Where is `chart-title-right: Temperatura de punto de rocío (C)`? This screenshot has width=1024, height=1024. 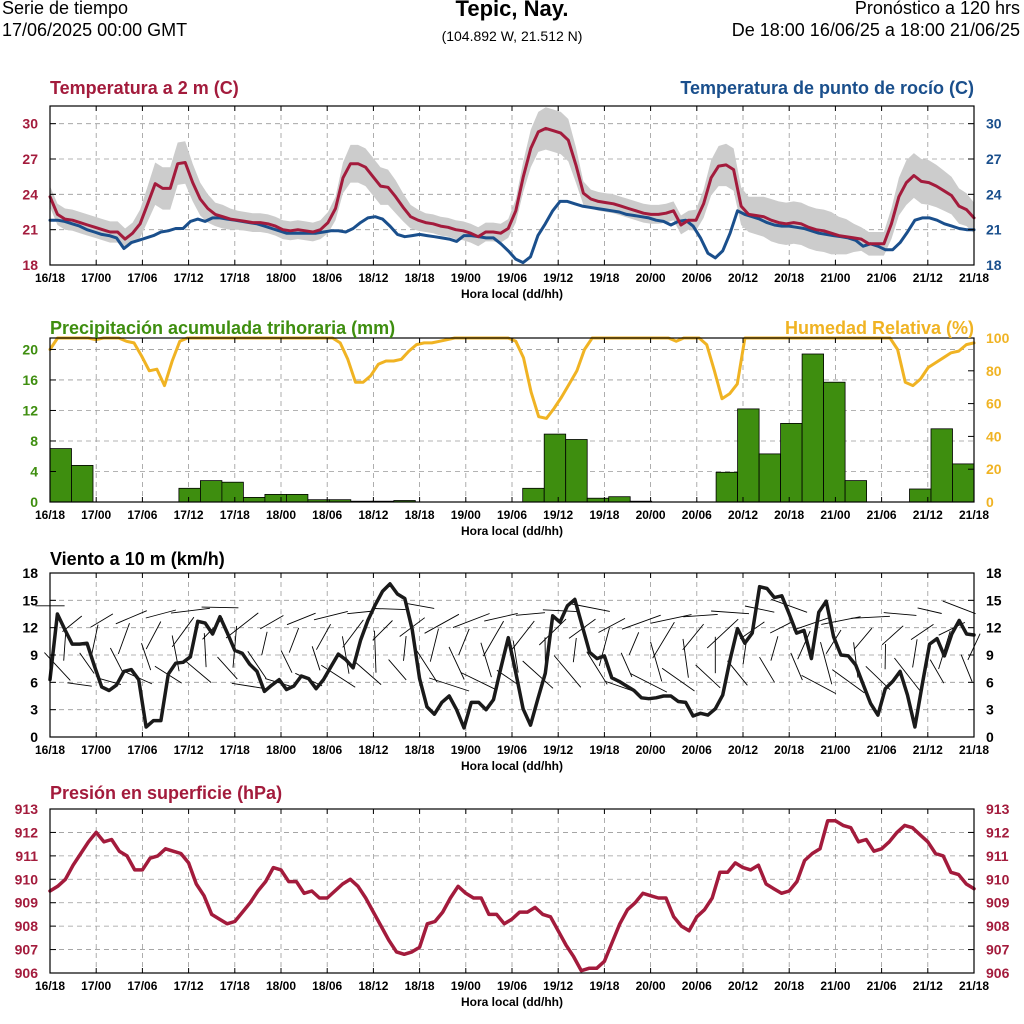
chart-title-right: Temperatura de punto de rocío (C) is located at coordinates (827, 88).